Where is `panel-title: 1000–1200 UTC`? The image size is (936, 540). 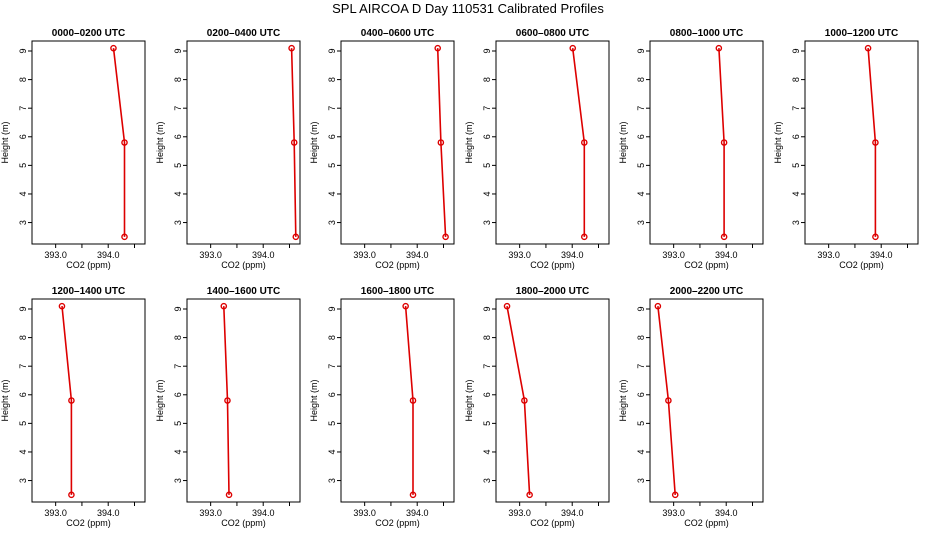 panel-title: 1000–1200 UTC is located at coordinates (861, 33).